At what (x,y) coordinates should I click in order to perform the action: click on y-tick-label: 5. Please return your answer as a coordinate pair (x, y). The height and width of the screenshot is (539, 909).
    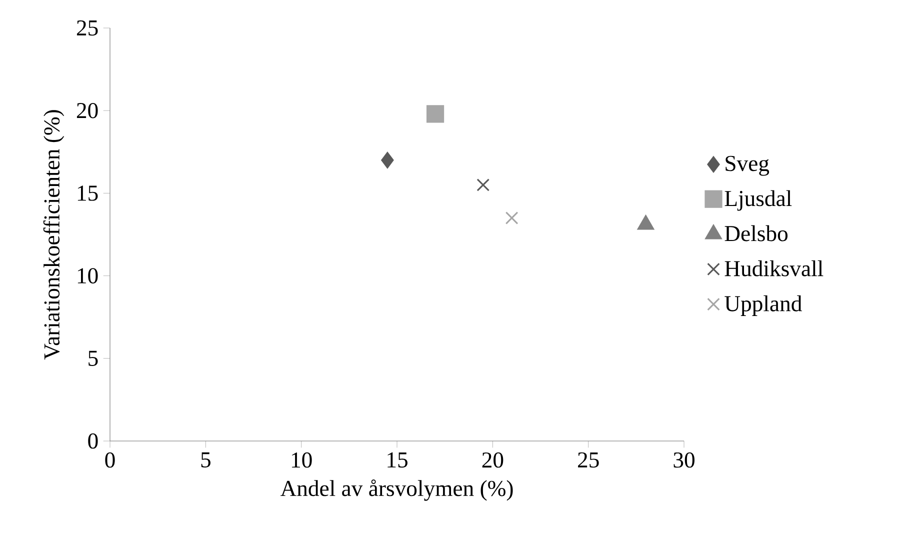
    Looking at the image, I should click on (93, 358).